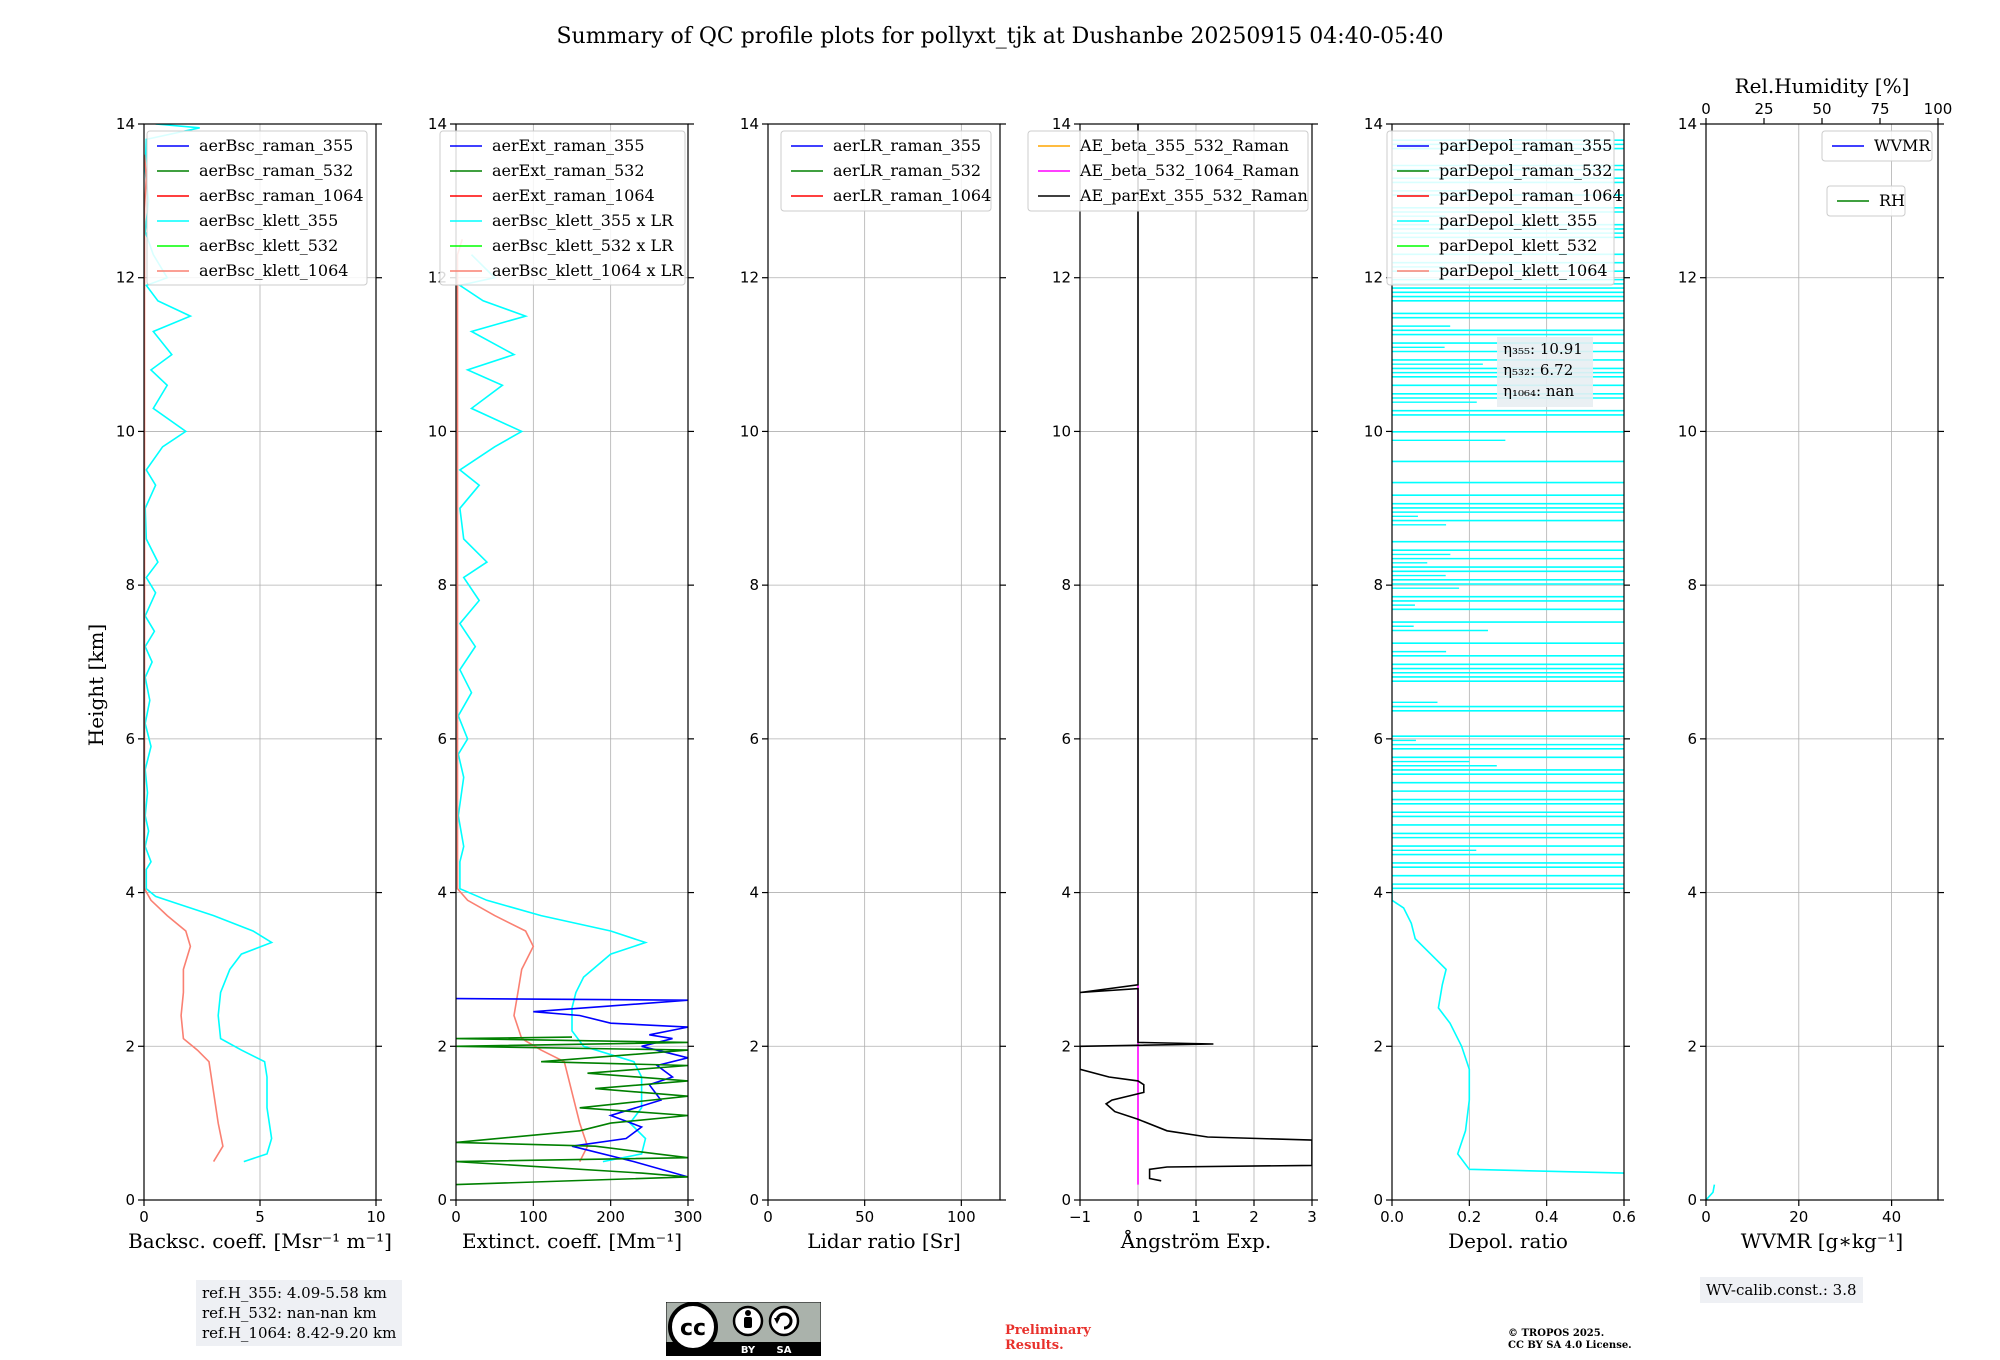 Image resolution: width=2000 pixels, height=1360 pixels. Describe the element at coordinates (1902, 145) in the screenshot. I see `legend-label: WVMR` at that location.